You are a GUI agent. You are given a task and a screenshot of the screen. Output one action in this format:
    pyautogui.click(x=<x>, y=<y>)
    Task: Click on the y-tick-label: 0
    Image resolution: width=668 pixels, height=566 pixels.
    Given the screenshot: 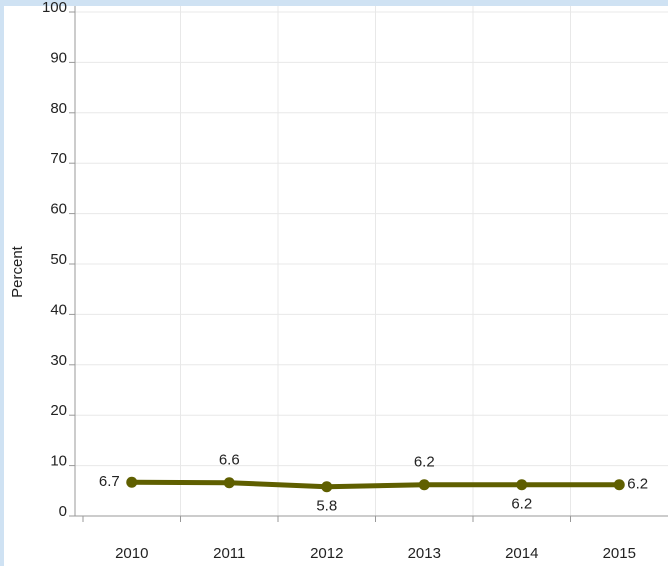 What is the action you would take?
    pyautogui.click(x=63, y=511)
    